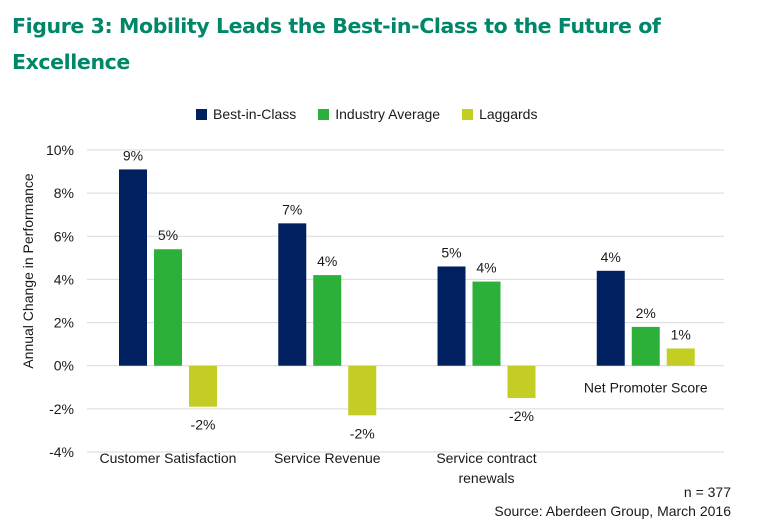  I want to click on y-tick-label: 0%, so click(64, 366).